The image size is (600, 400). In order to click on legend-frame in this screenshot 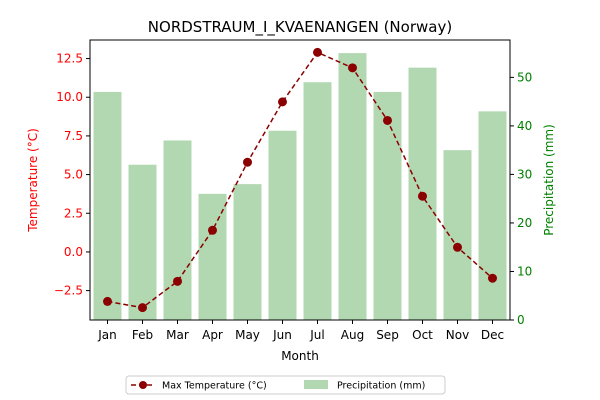, I will do `click(285, 385)`.